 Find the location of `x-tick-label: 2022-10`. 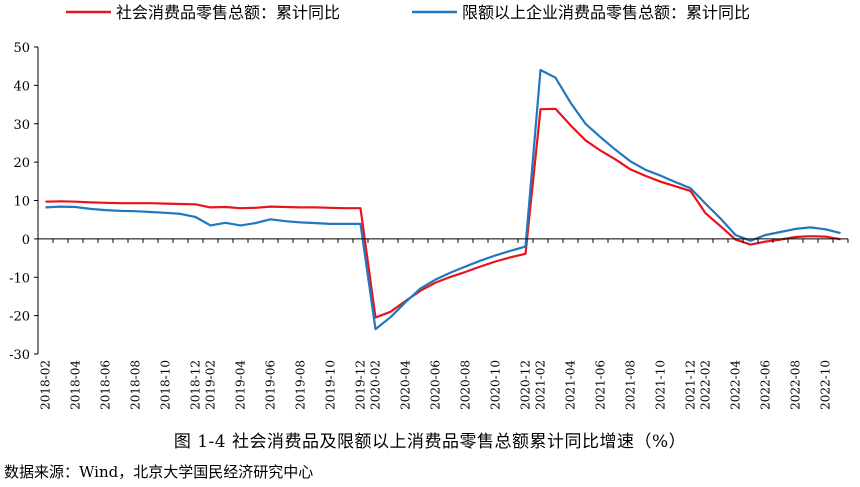

x-tick-label: 2022-10 is located at coordinates (826, 385).